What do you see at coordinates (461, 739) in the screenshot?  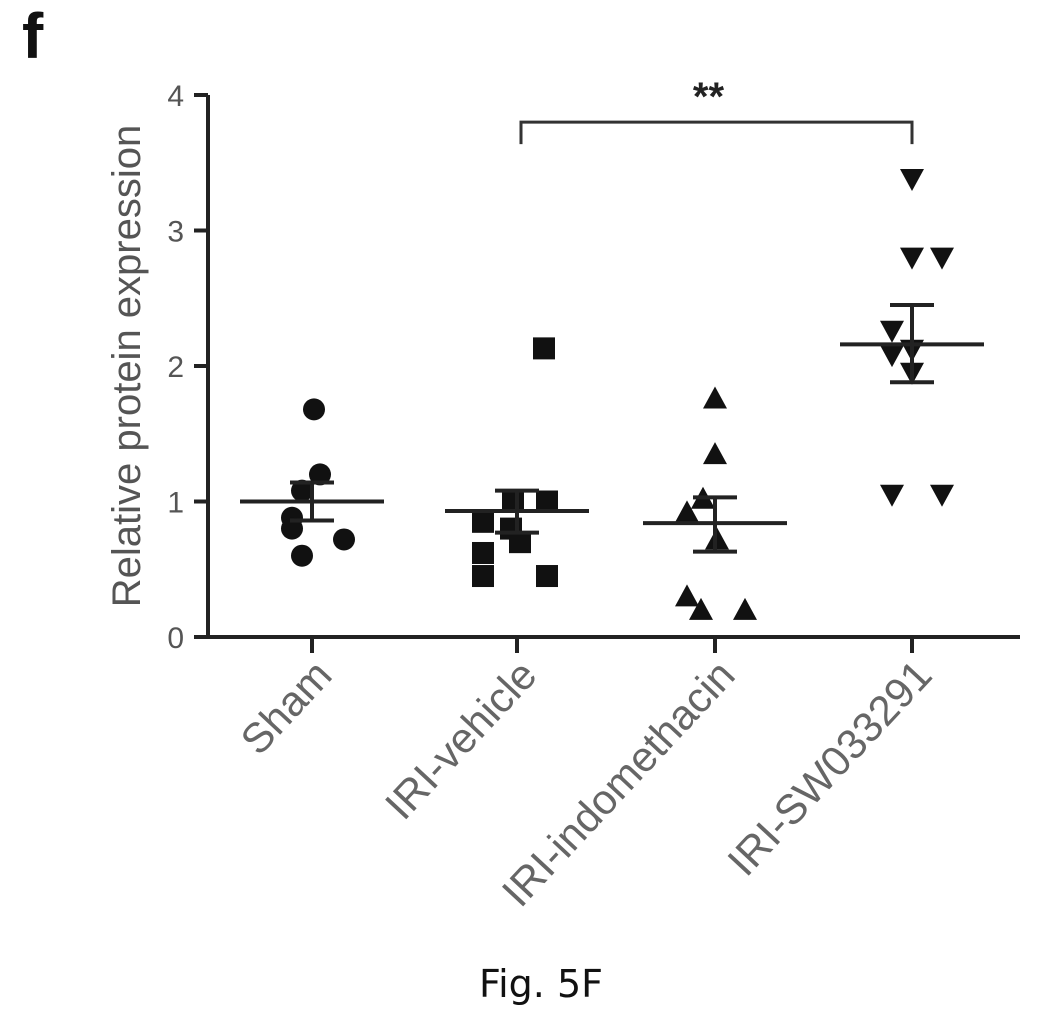 I see `x-category-label: IRI-vehicle` at bounding box center [461, 739].